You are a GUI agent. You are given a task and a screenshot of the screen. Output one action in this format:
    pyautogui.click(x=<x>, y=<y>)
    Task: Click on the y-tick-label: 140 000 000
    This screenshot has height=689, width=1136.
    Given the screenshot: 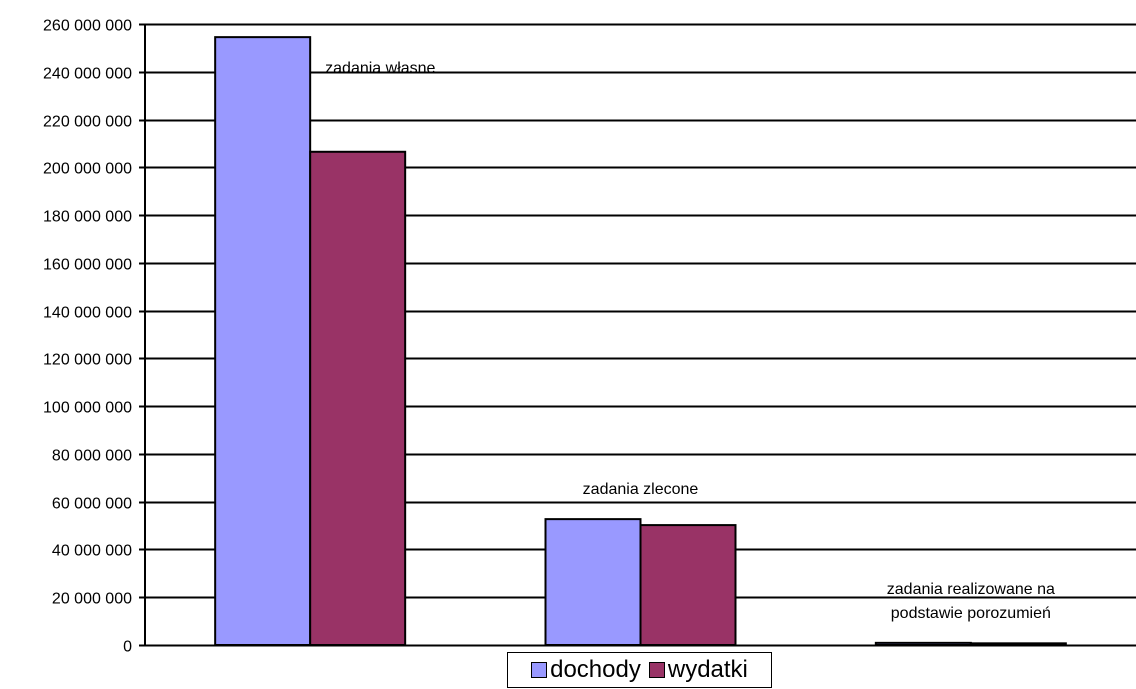 What is the action you would take?
    pyautogui.click(x=87, y=313)
    